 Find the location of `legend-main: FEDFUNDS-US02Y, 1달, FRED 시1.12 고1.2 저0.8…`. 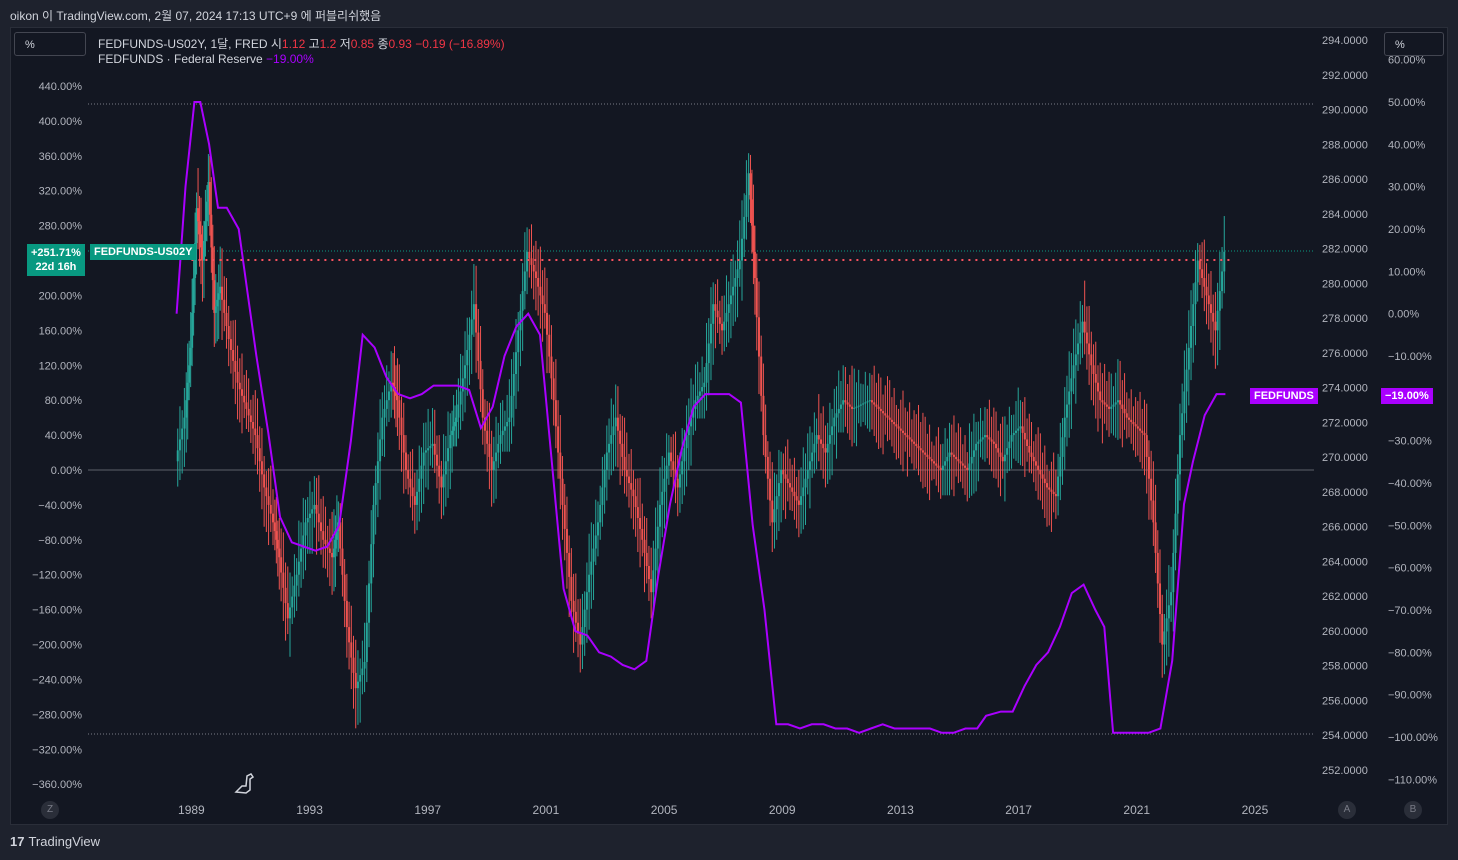

legend-main: FEDFUNDS-US02Y, 1달, FRED 시1.12 고1.2 저0.8… is located at coordinates (301, 43).